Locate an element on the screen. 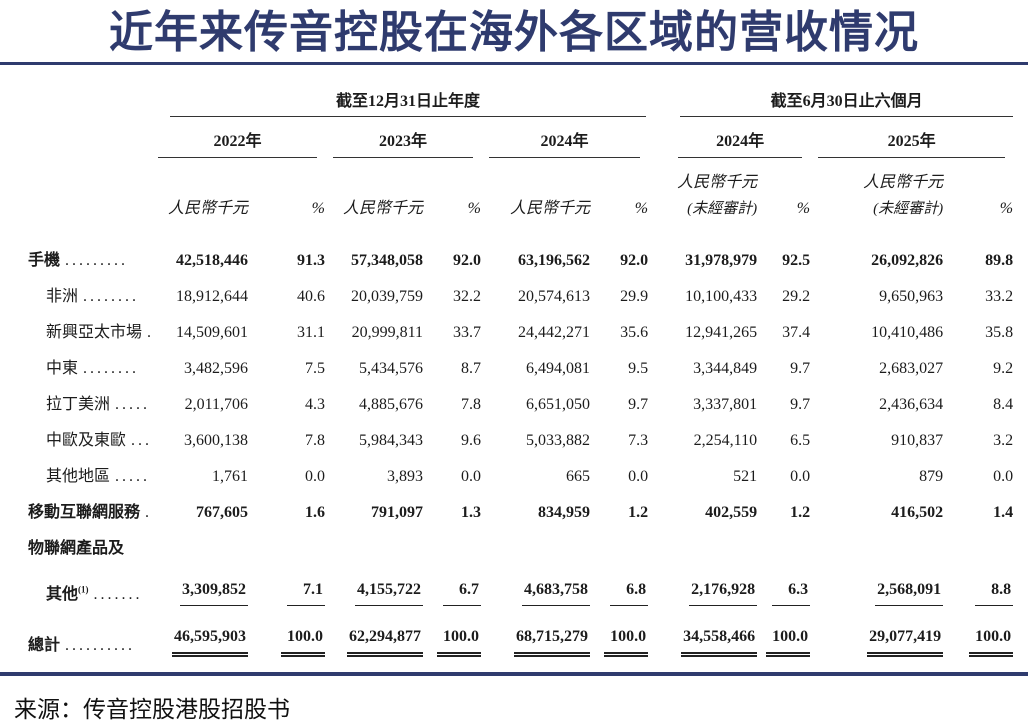  percent-cell: 7.8 is located at coordinates (315, 440).